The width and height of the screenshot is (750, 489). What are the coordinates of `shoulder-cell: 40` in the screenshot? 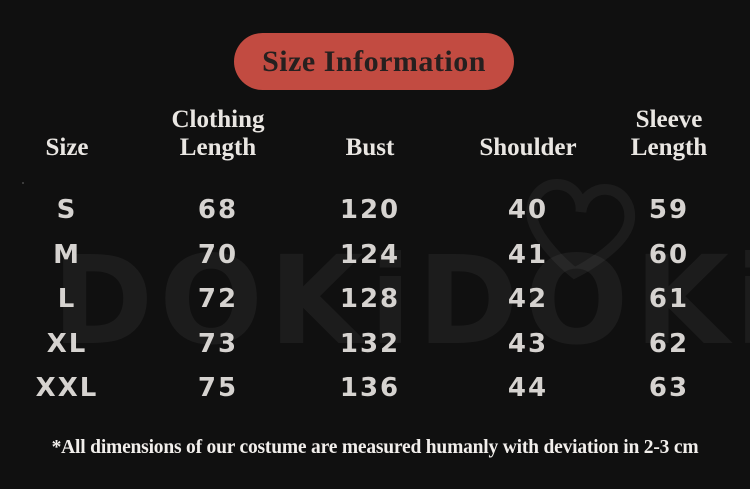 It's located at (528, 210).